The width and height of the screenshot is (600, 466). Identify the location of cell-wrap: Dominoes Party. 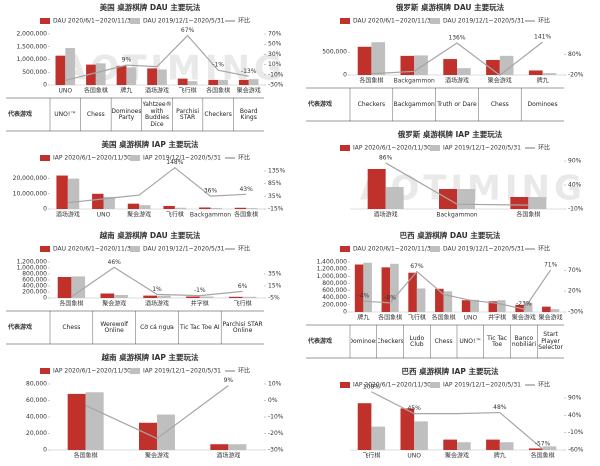
(126, 115).